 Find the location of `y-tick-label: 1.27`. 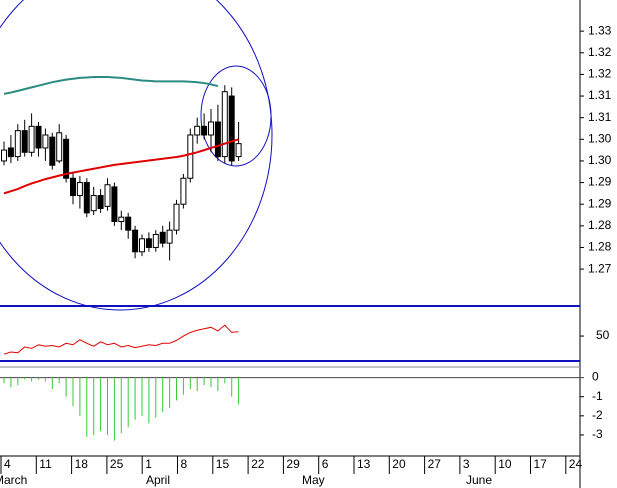

y-tick-label: 1.27 is located at coordinates (600, 268).